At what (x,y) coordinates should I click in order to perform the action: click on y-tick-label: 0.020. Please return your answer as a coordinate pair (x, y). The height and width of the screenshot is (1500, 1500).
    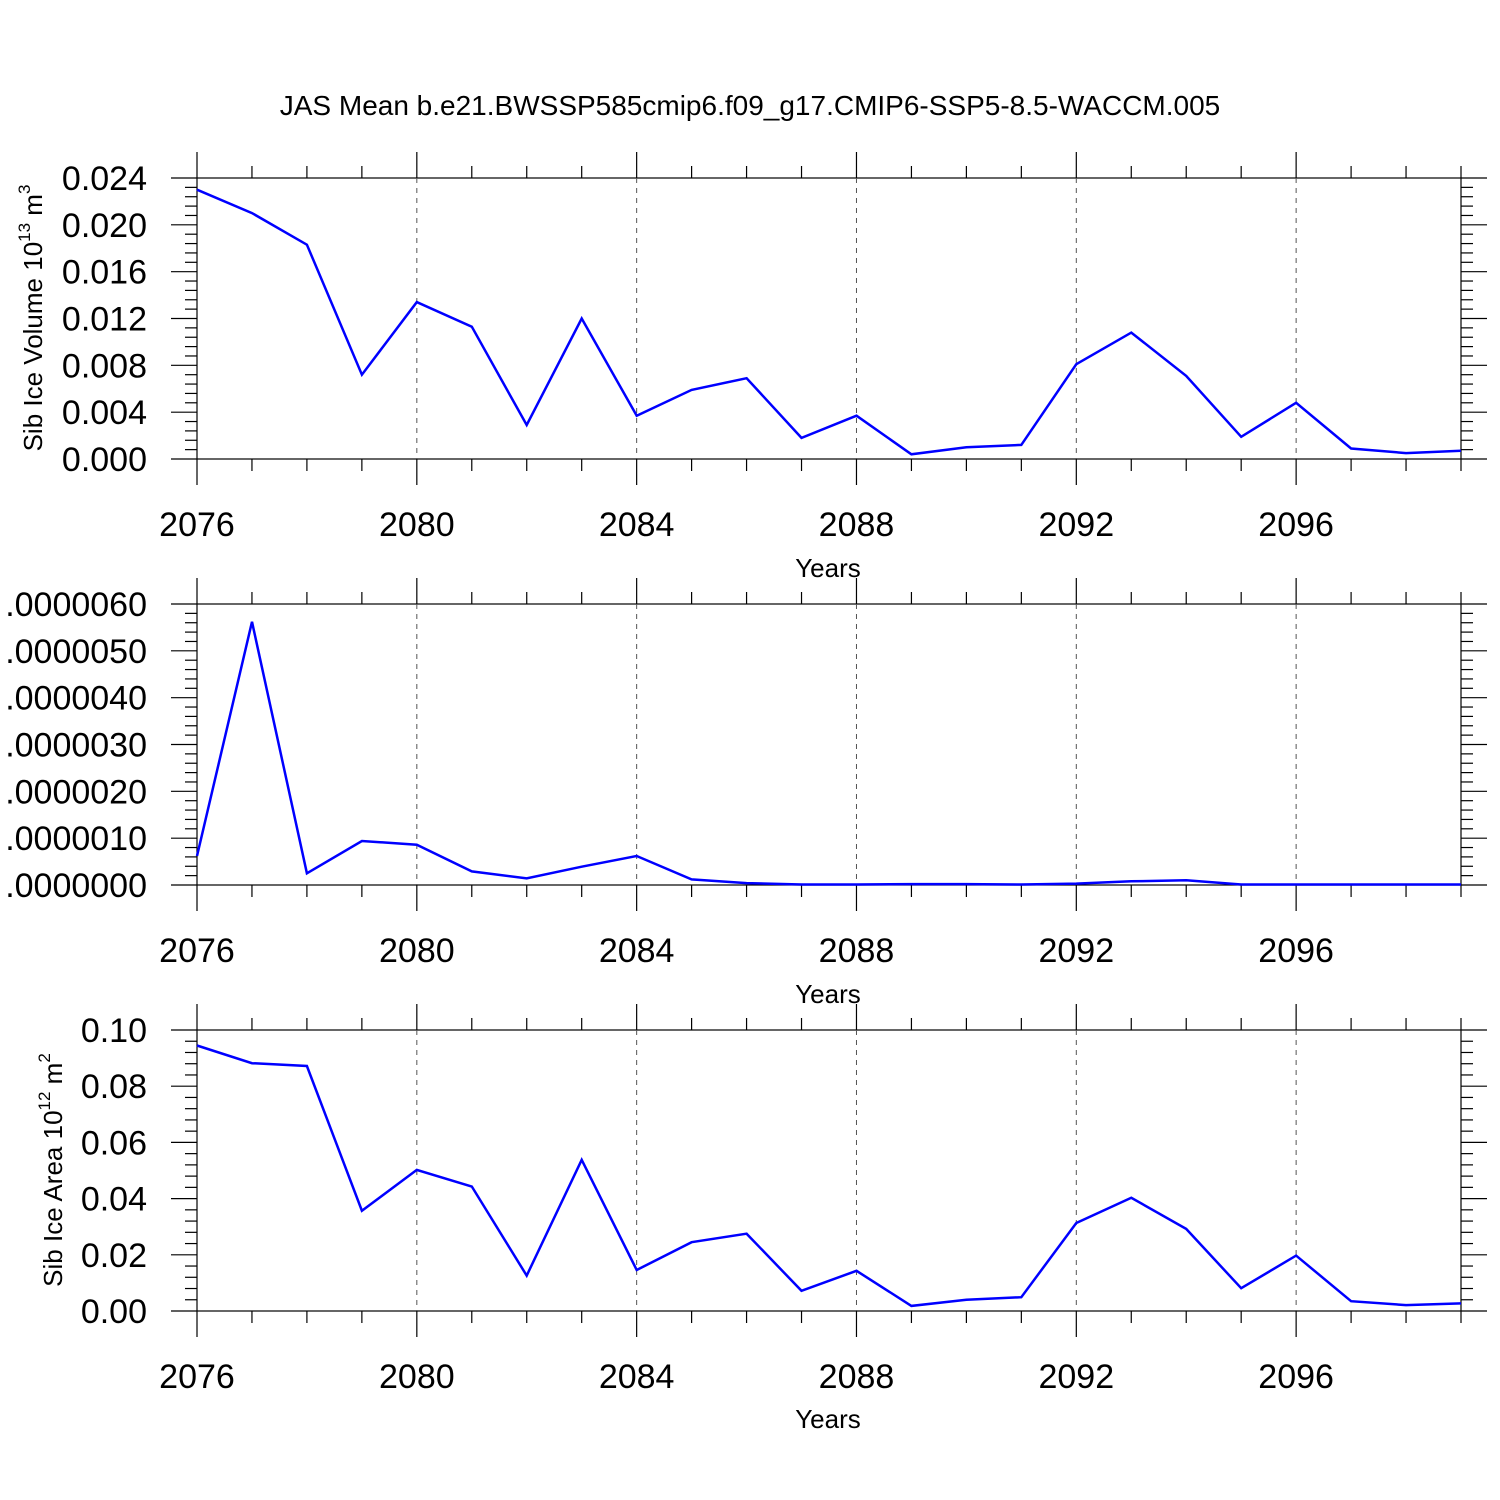
    Looking at the image, I should click on (104, 226).